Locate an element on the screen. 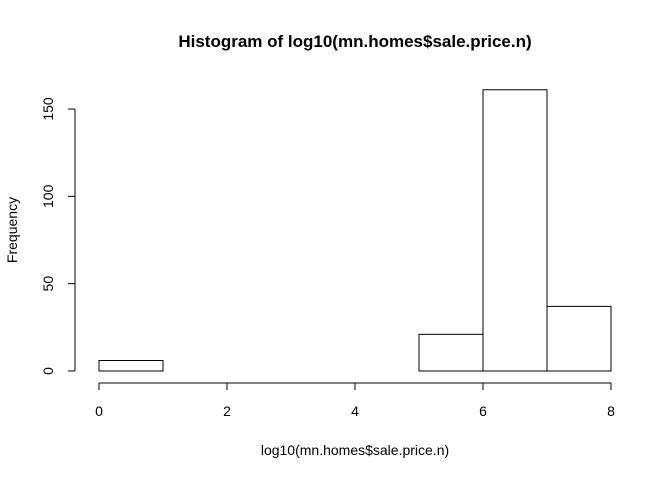 This screenshot has height=480, width=672. y-axis: 0 50 100 150 is located at coordinates (58, 236).